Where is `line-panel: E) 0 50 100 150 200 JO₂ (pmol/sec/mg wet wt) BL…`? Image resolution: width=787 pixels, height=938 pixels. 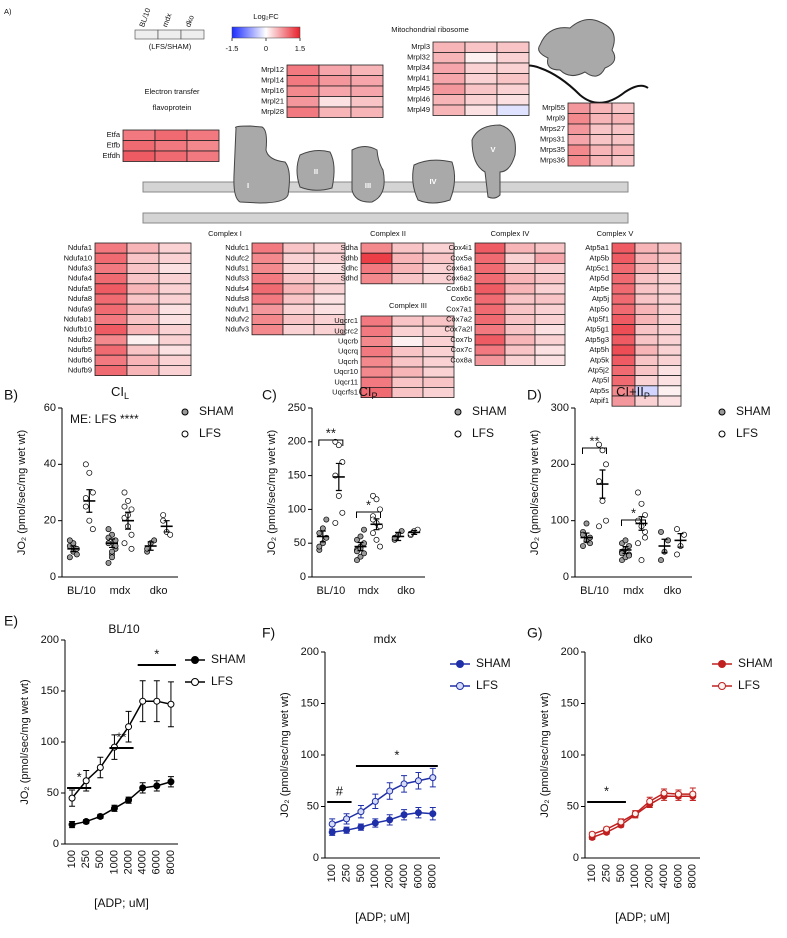 line-panel: E) 0 50 100 150 200 JO₂ (pmol/sec/mg wet wt) BL… is located at coordinates (125, 761).